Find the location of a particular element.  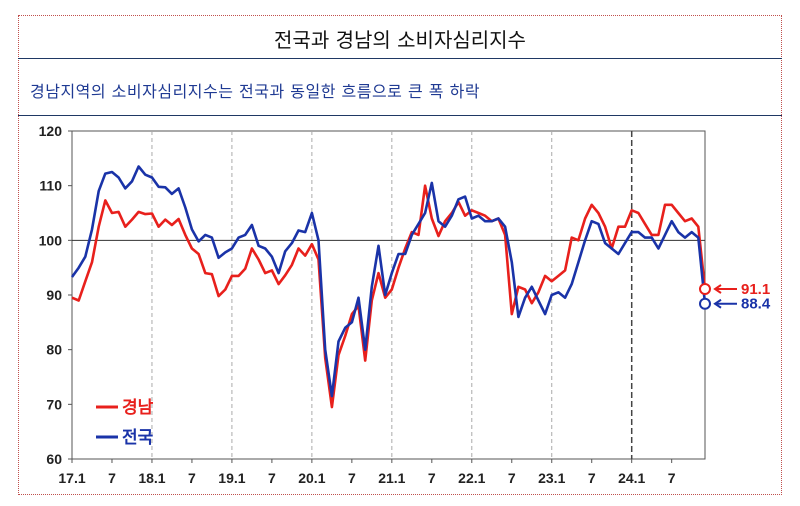

end-value-label: 91.1 is located at coordinates (755, 289).